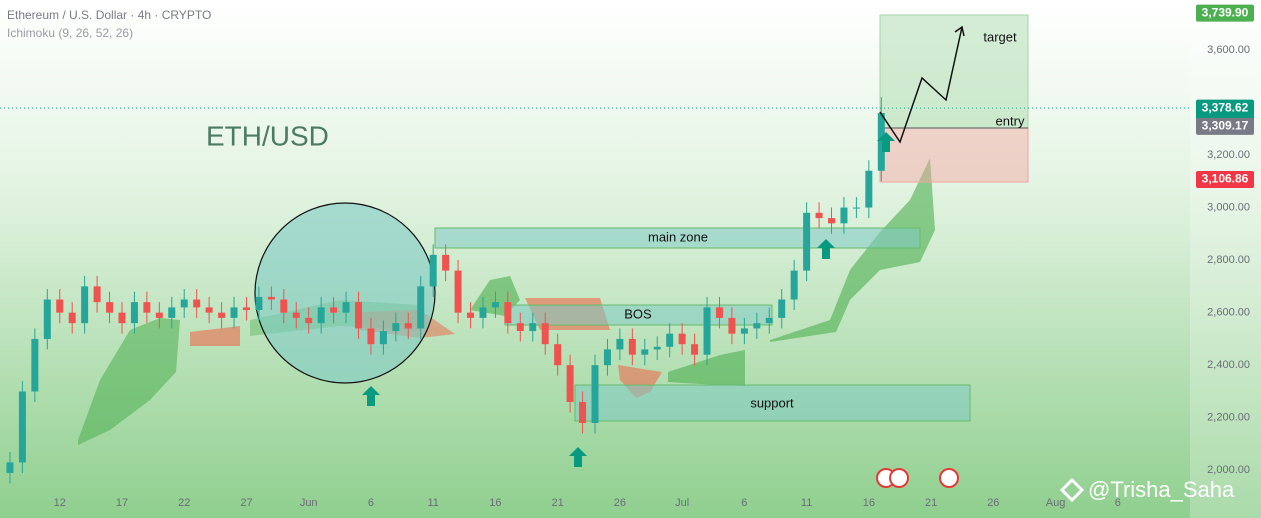 The image size is (1261, 518). Describe the element at coordinates (1072, 490) in the screenshot. I see `watermark-logo` at that location.